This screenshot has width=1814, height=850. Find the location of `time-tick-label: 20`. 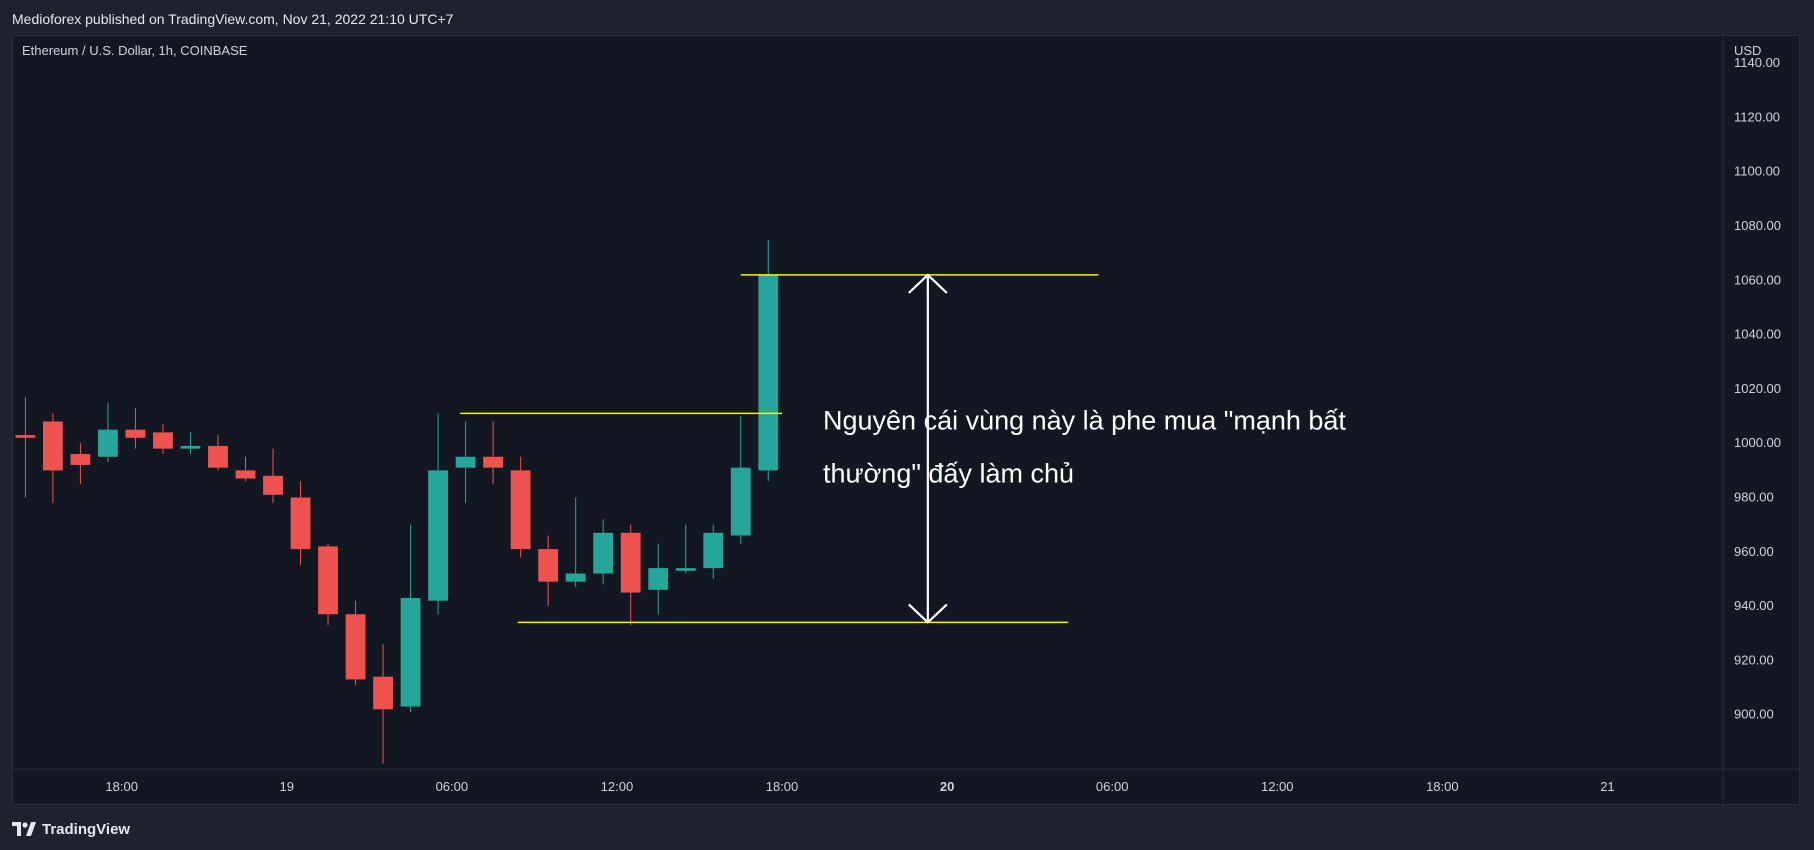

time-tick-label: 20 is located at coordinates (947, 786).